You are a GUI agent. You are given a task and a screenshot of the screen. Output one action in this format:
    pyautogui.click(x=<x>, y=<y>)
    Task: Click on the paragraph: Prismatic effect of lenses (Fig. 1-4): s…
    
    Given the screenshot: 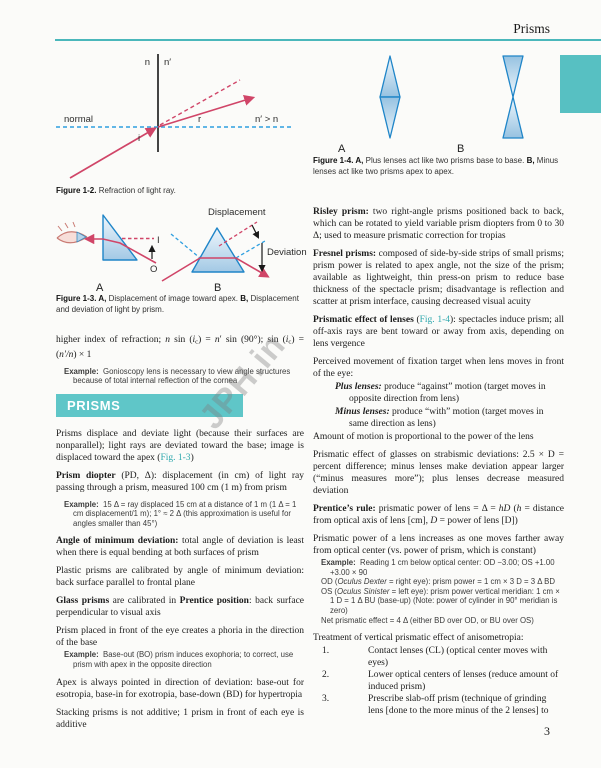 What is the action you would take?
    pyautogui.click(x=438, y=332)
    